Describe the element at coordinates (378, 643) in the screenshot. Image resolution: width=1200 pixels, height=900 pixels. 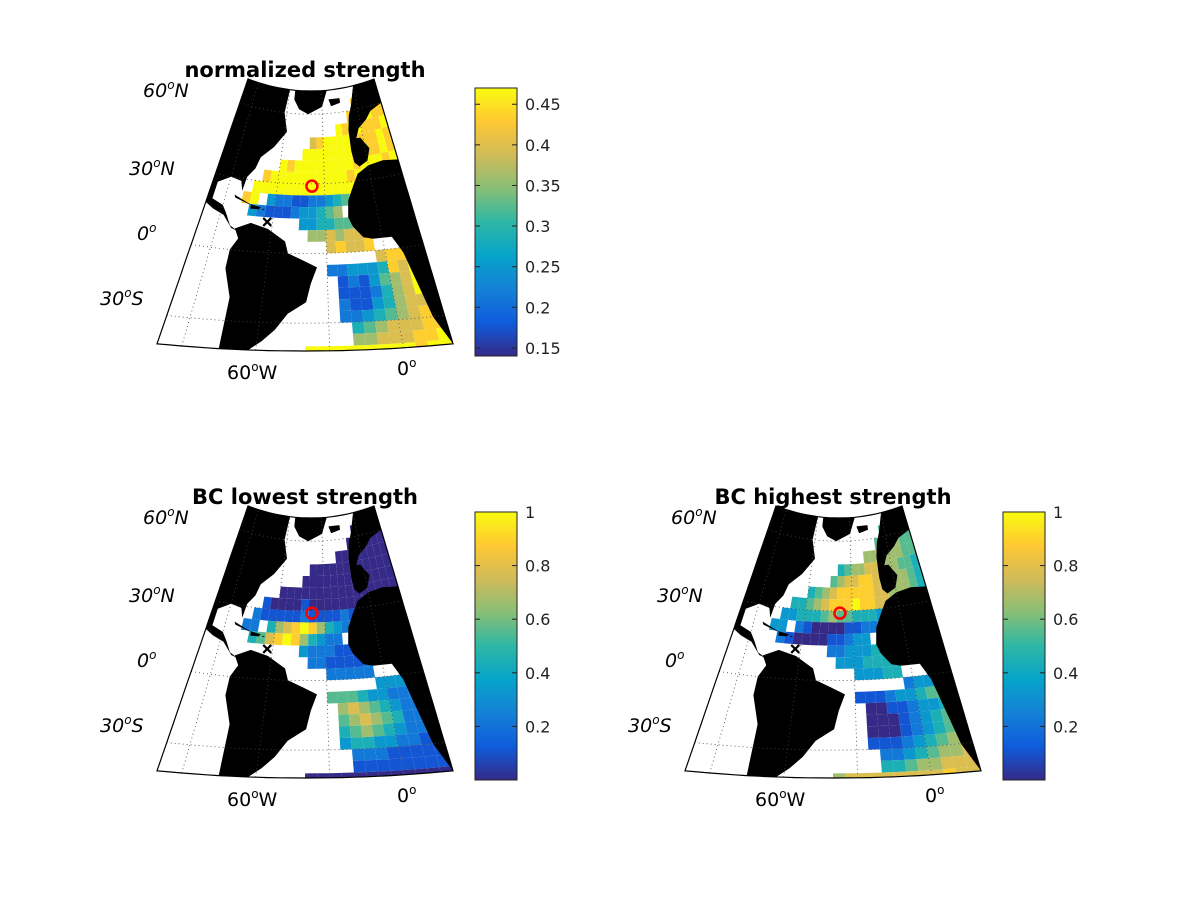
I see `meridian-line` at that location.